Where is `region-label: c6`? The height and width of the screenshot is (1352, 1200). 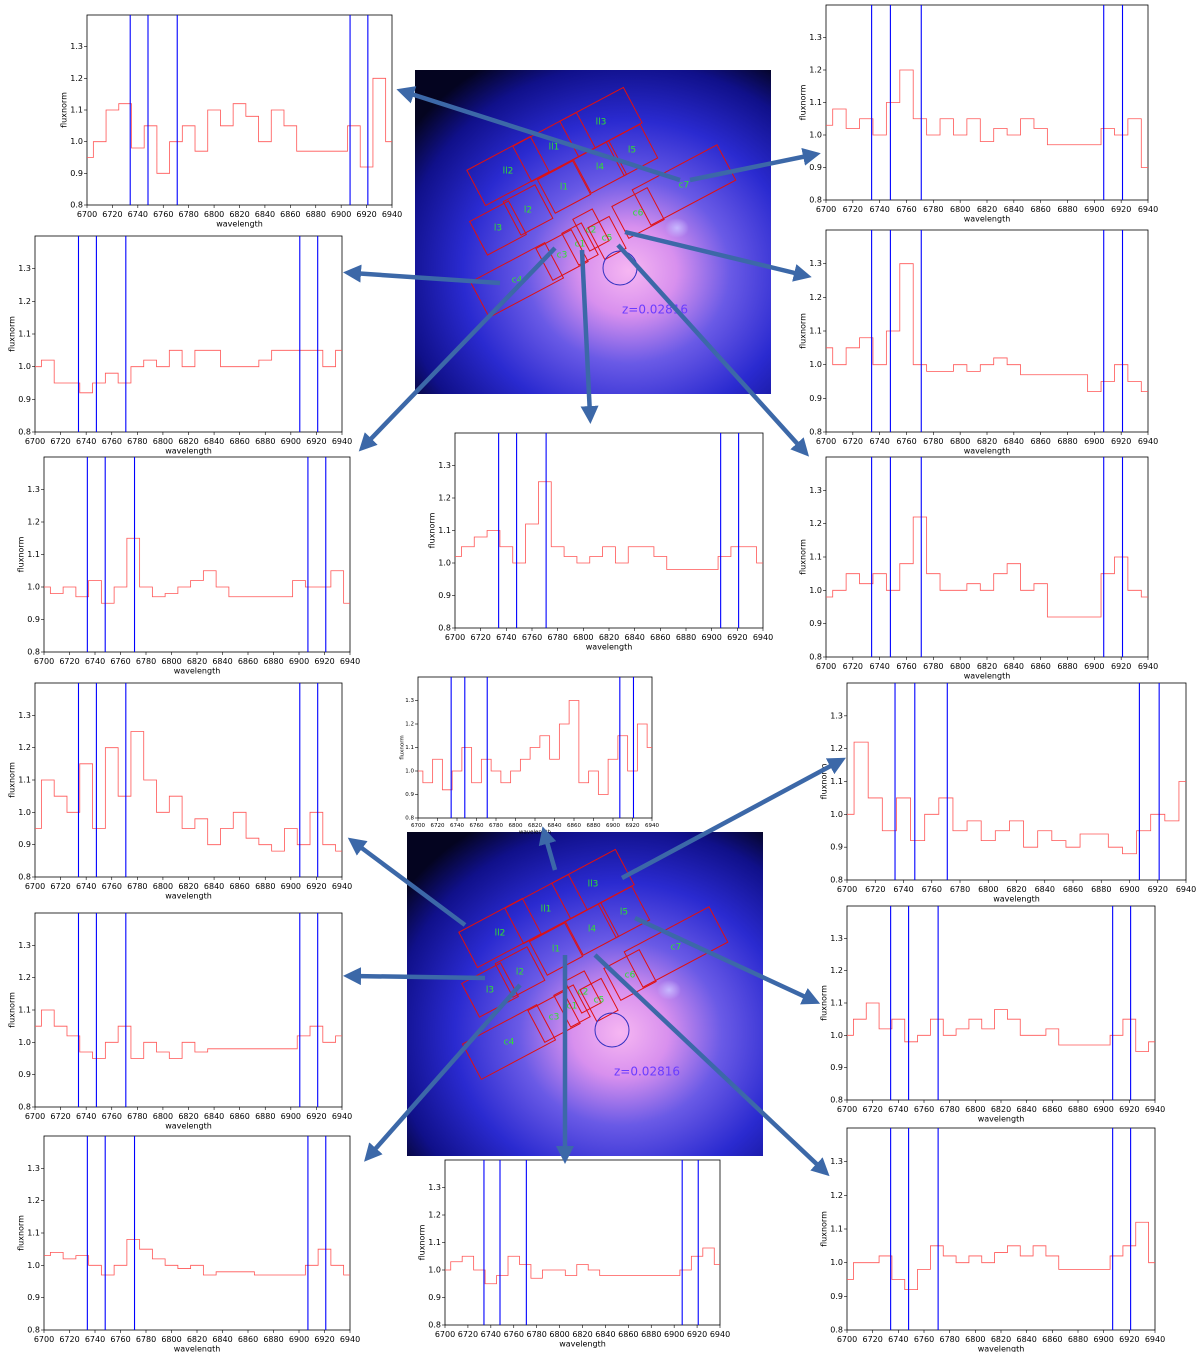 region-label: c6 is located at coordinates (638, 214).